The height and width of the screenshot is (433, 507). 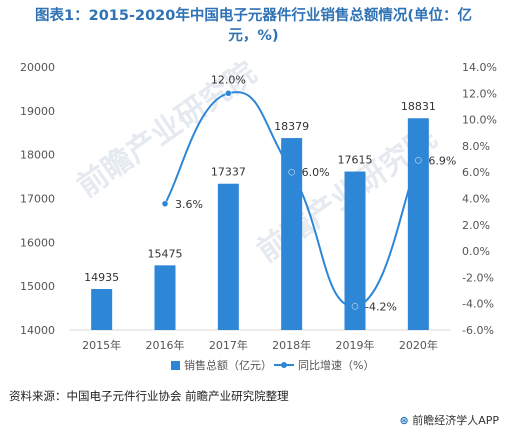 I want to click on y-left-tick-label: 14000, so click(x=37, y=330).